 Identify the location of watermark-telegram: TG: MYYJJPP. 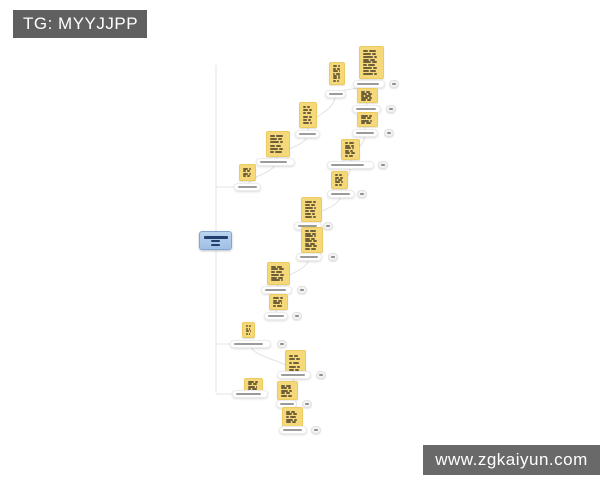
(80, 24).